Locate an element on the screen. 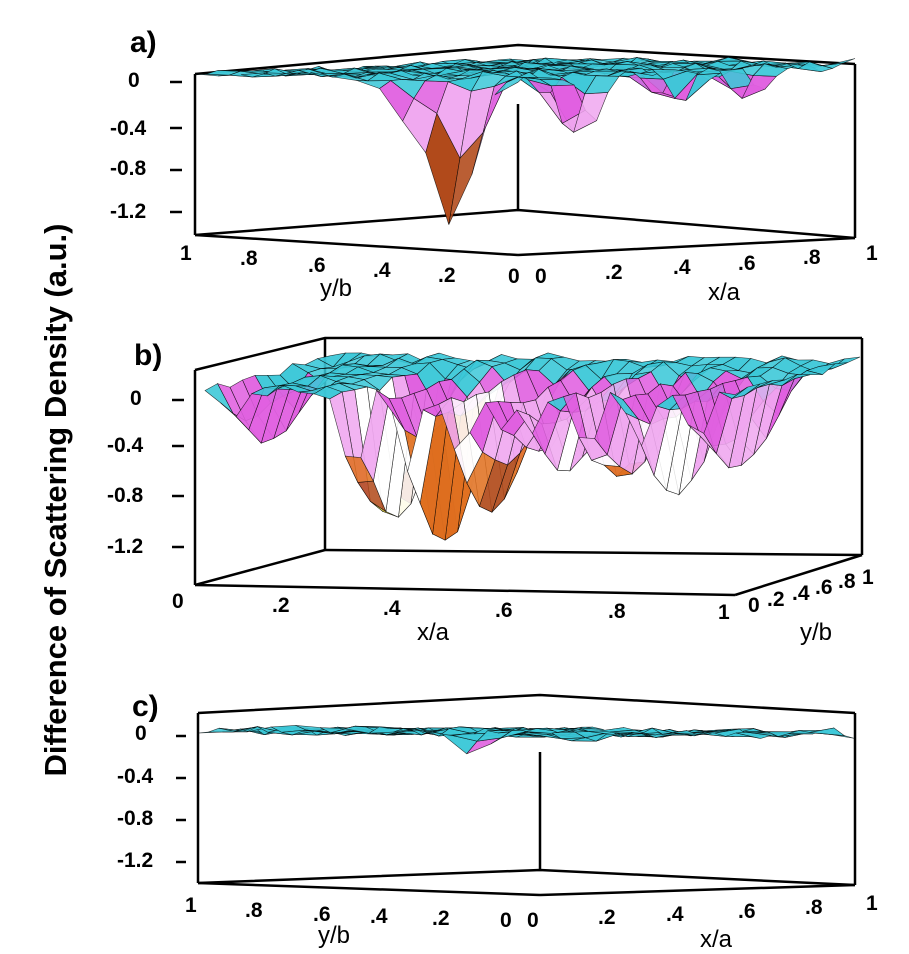 The image size is (909, 954). panel-a-x-tick-5: 1 is located at coordinates (872, 253).